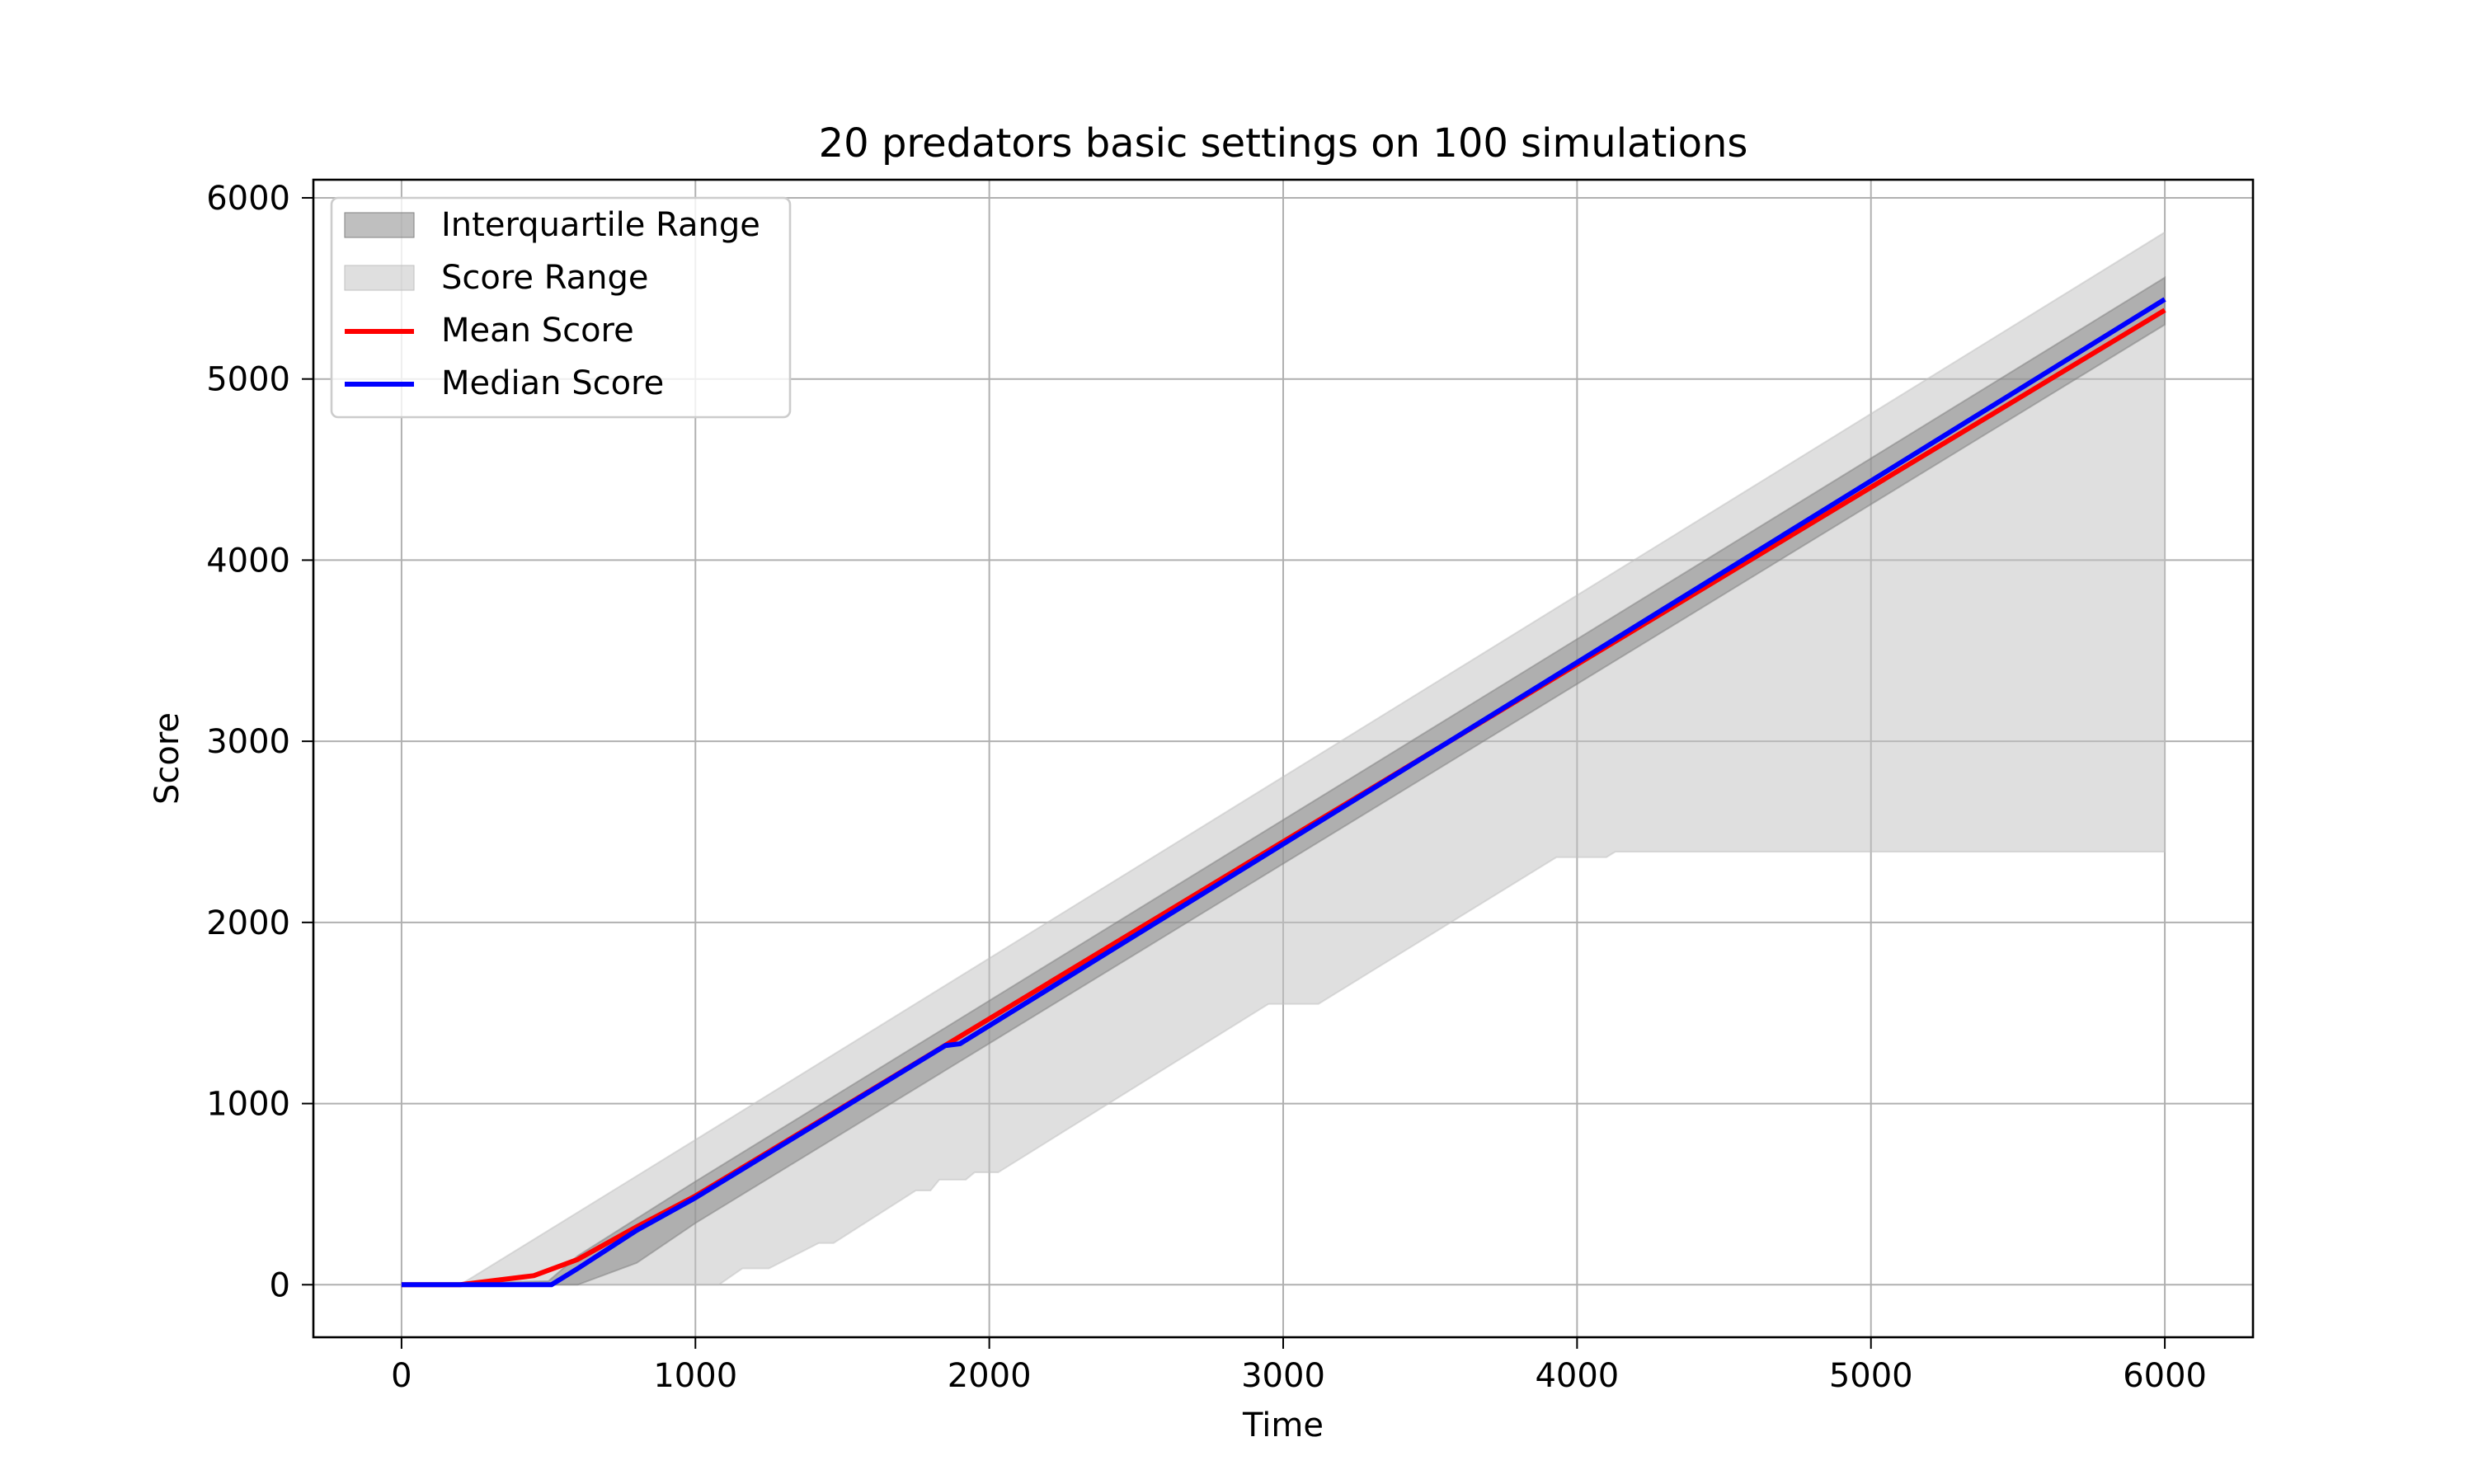  Describe the element at coordinates (401, 1376) in the screenshot. I see `x-tick-label: 0` at that location.